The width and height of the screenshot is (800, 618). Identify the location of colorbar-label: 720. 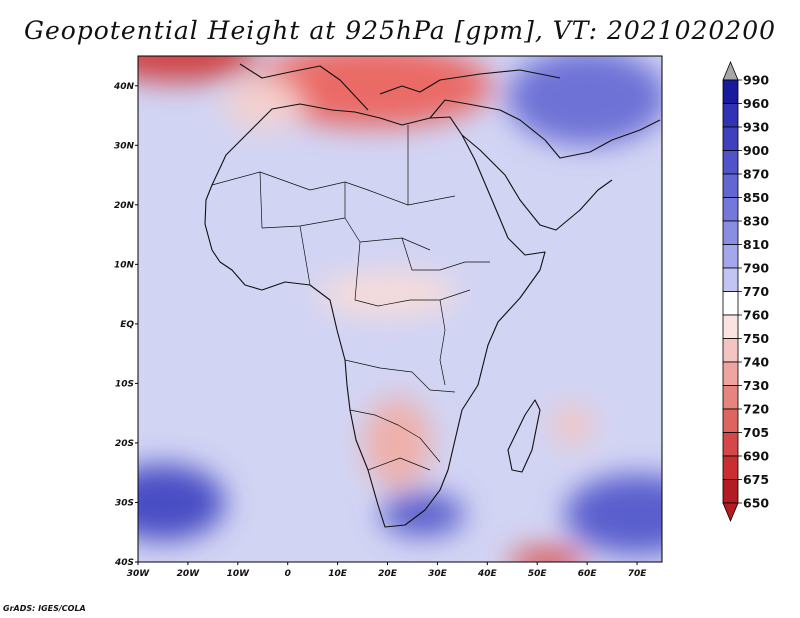
(756, 409).